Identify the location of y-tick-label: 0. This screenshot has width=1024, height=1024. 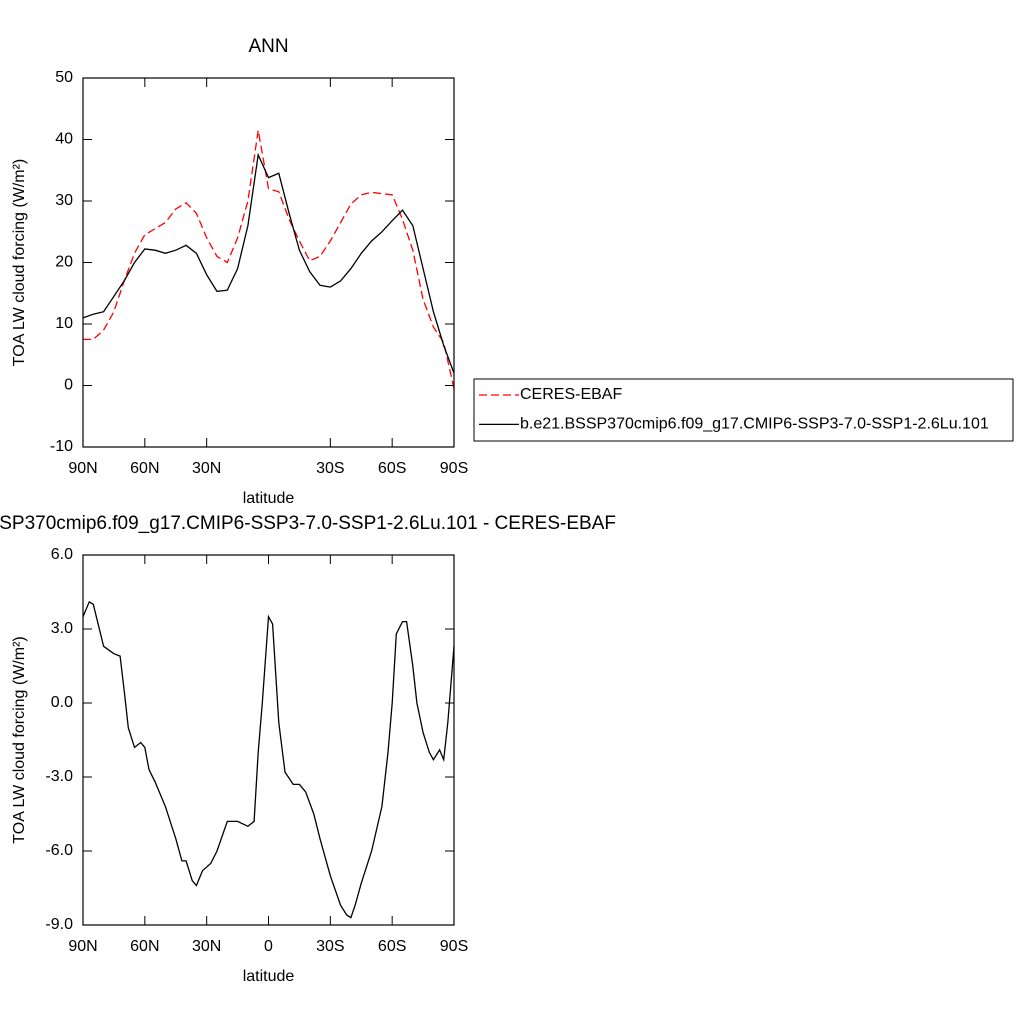
(68, 385).